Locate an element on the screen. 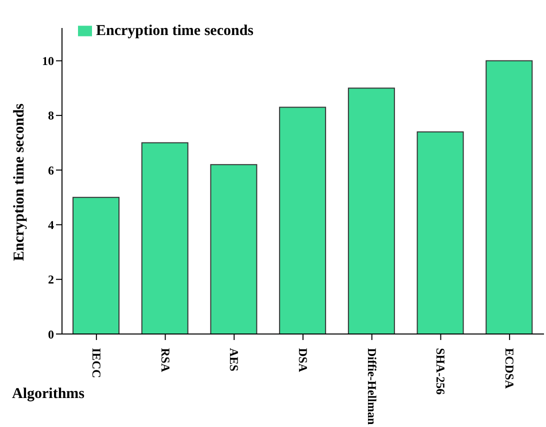 Image resolution: width=546 pixels, height=427 pixels. x-tick-label: SHA-256 is located at coordinates (441, 371).